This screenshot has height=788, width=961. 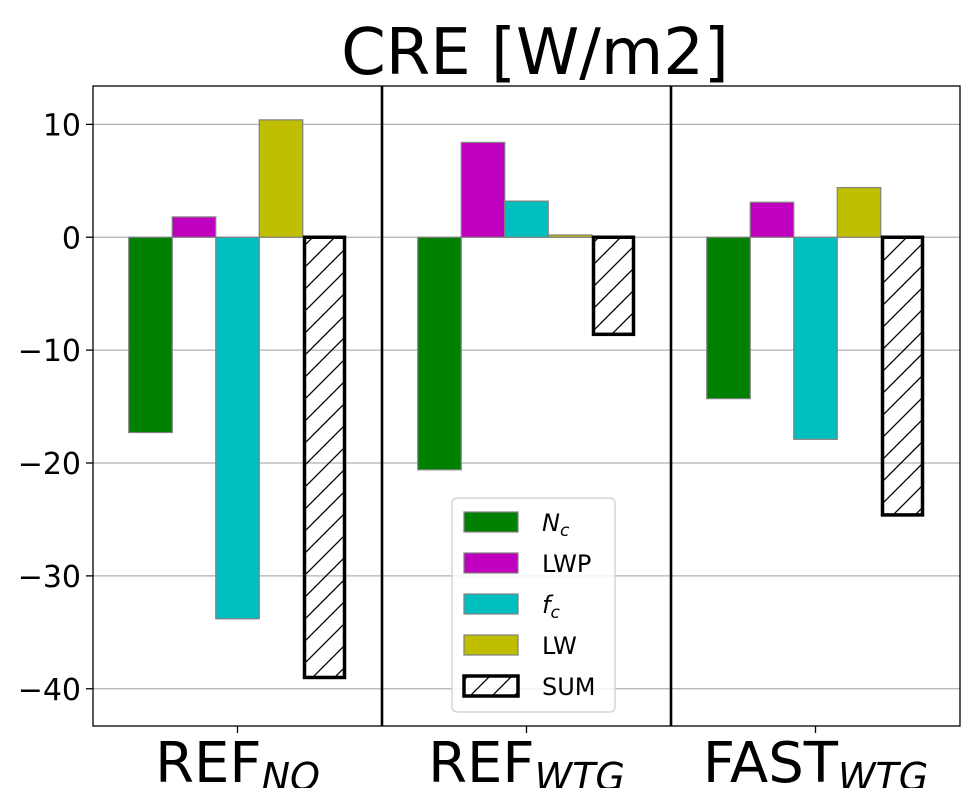 What do you see at coordinates (566, 564) in the screenshot?
I see `legend-label: LWP` at bounding box center [566, 564].